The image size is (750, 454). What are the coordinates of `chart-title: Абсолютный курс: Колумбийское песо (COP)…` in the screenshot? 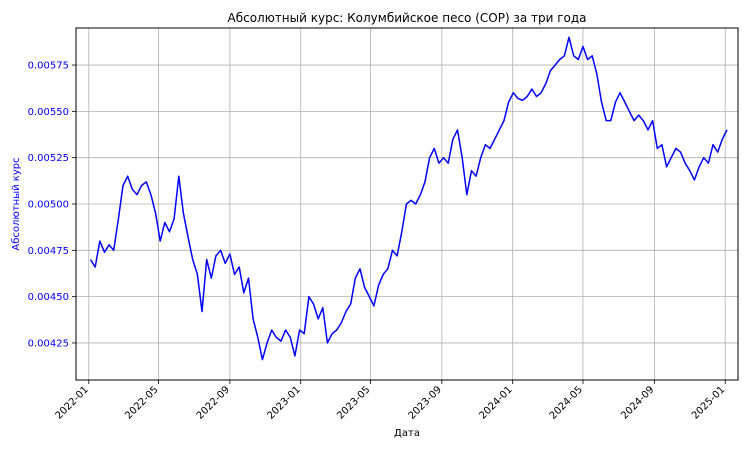 It's located at (406, 18).